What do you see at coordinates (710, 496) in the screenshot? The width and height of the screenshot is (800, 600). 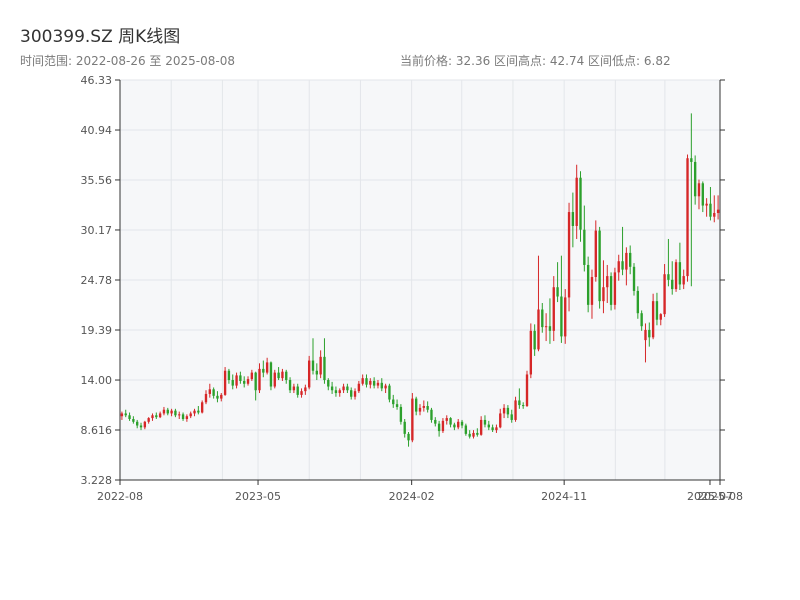 I see `x-tick-label: 2025-07` at bounding box center [710, 496].